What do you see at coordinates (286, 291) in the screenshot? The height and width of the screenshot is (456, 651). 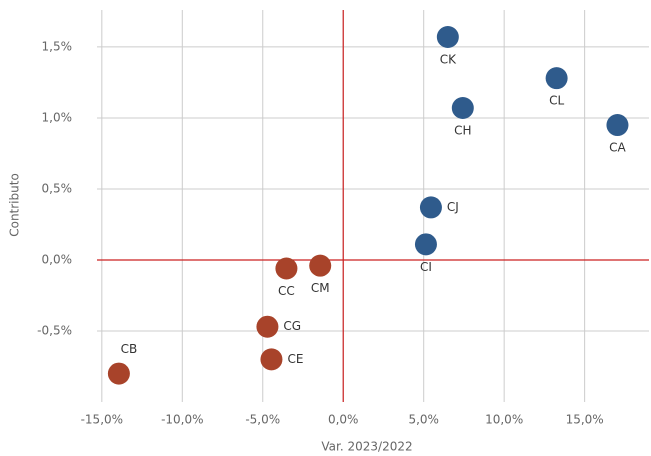 I see `point-label: CC` at bounding box center [286, 291].